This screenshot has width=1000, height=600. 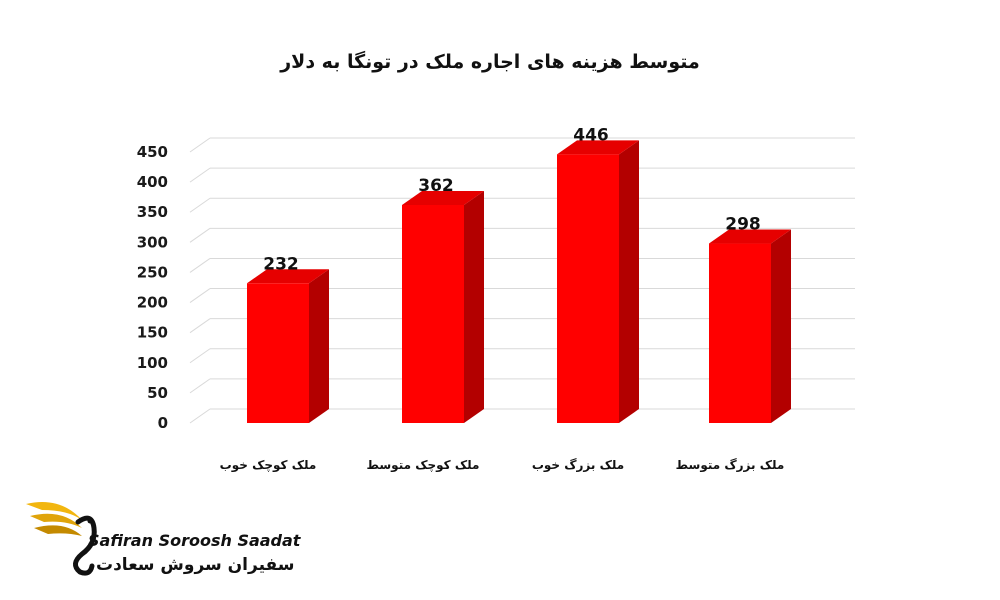 What do you see at coordinates (578, 465) in the screenshot?
I see `category-label: ملک بزرگ خوب` at bounding box center [578, 465].